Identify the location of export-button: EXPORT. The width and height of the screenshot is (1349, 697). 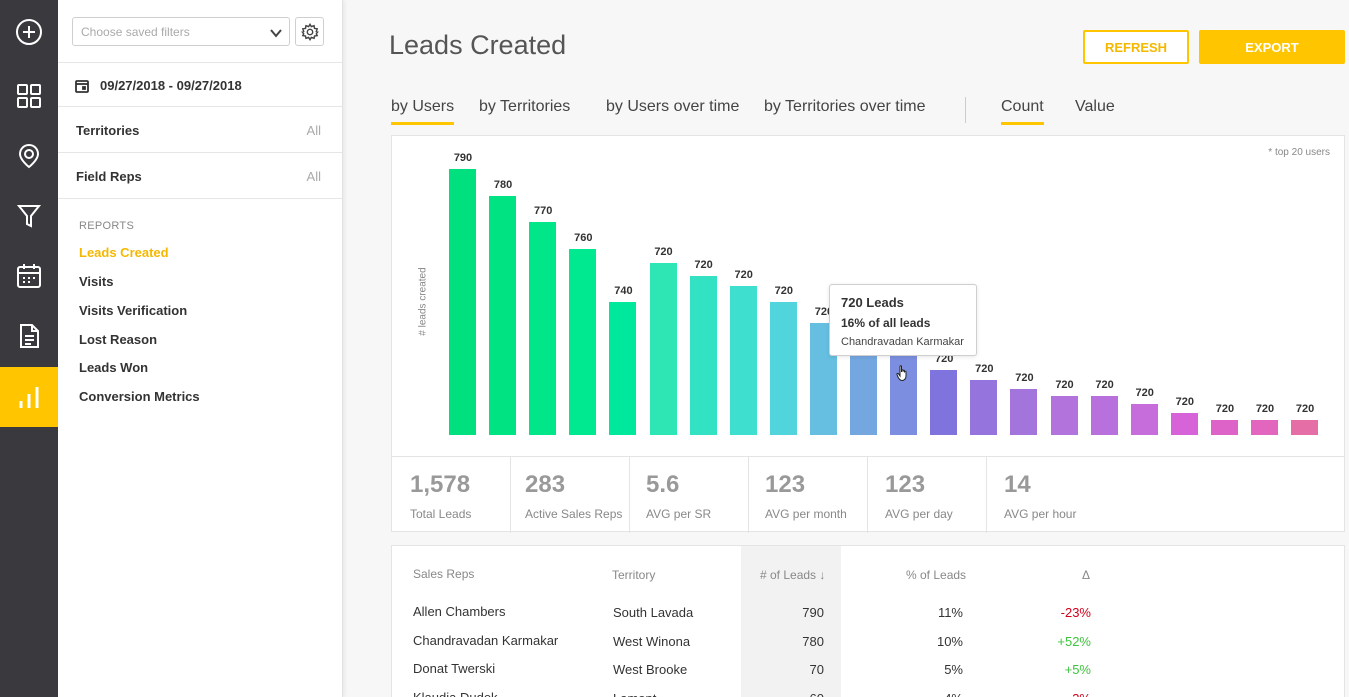
(1272, 47).